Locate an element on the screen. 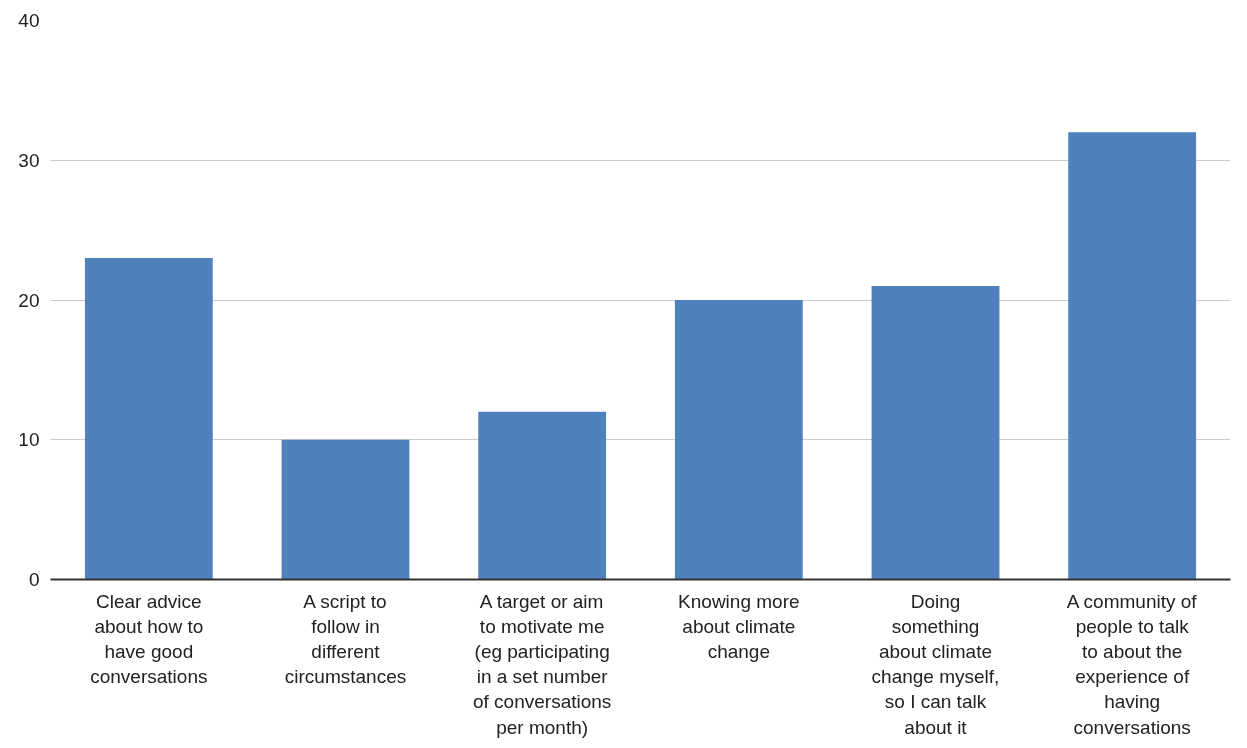 Image resolution: width=1247 pixels, height=748 pixels. y-tick-label: 0 is located at coordinates (34, 579).